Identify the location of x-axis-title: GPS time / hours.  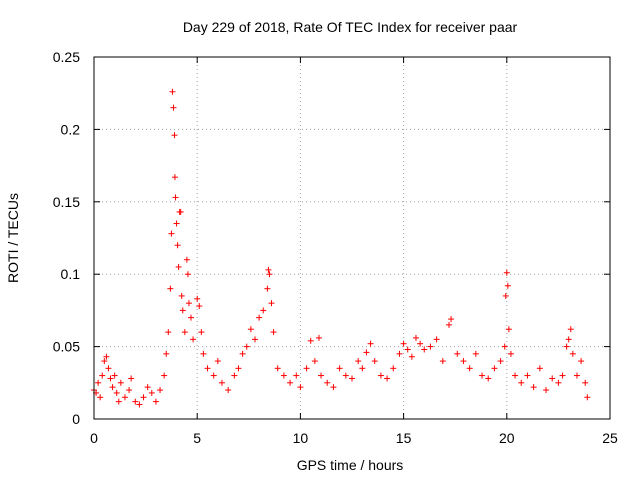
(350, 465).